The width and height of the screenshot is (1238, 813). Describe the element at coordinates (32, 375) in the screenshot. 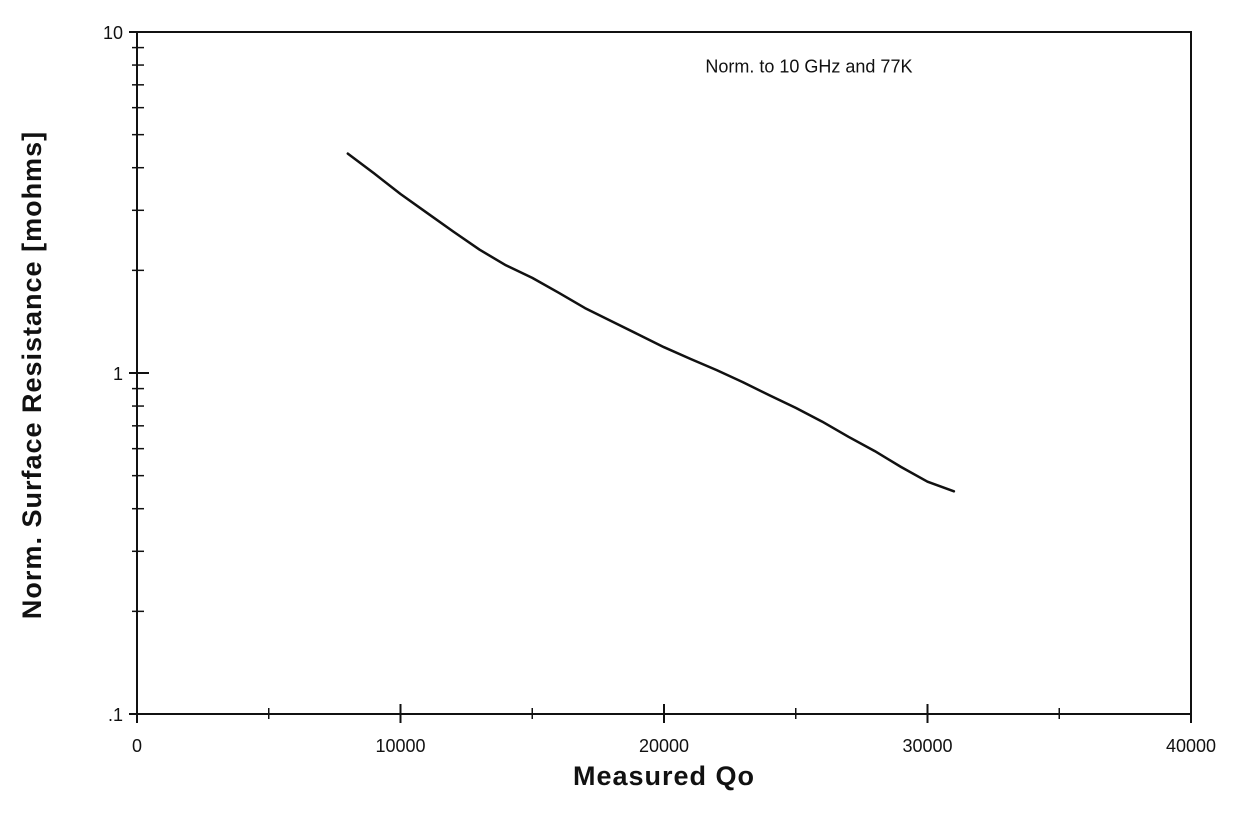

I see `y-axis-title: Norm. Surface Resistance [mohms]` at that location.